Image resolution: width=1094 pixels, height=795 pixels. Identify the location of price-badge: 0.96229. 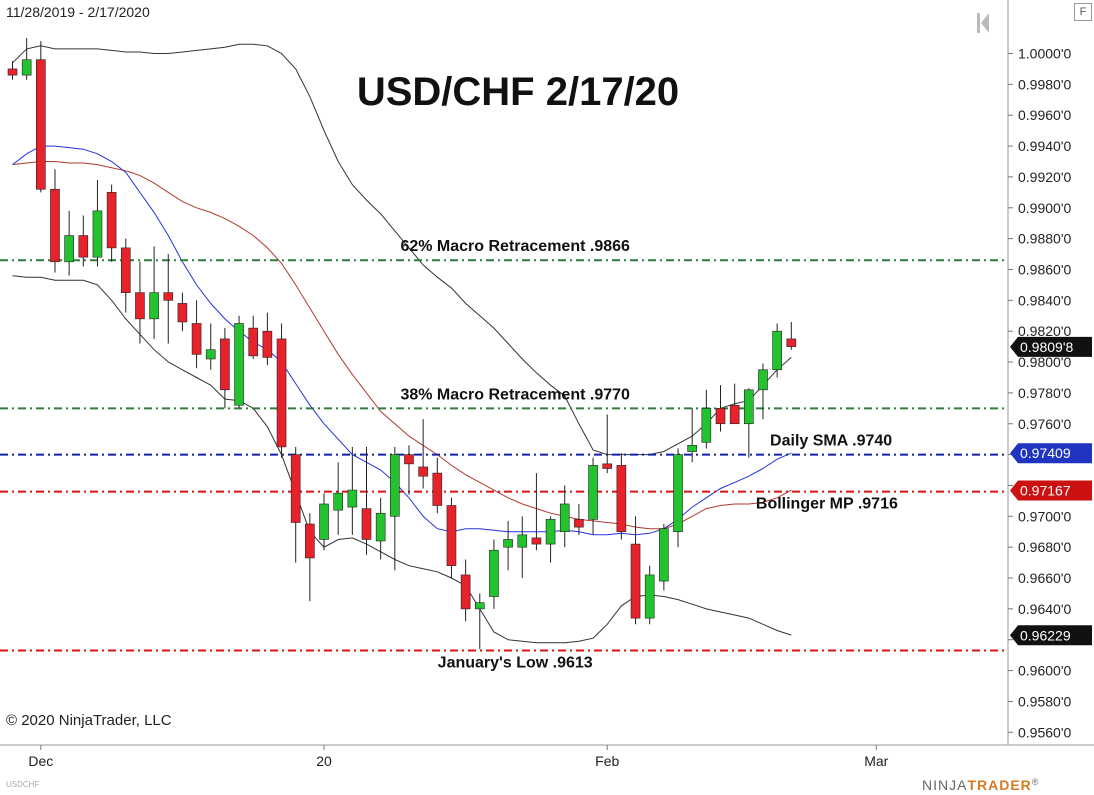
(1051, 635).